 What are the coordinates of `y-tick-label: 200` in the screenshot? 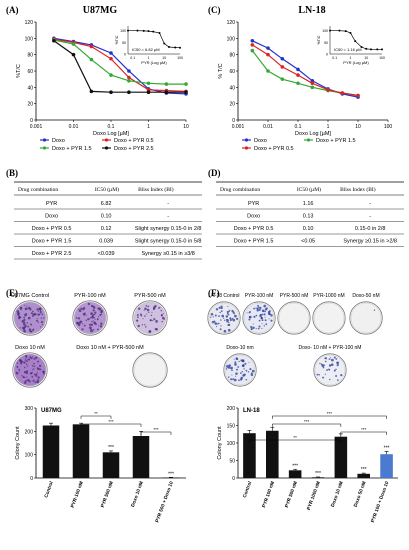 It's located at (231, 409).